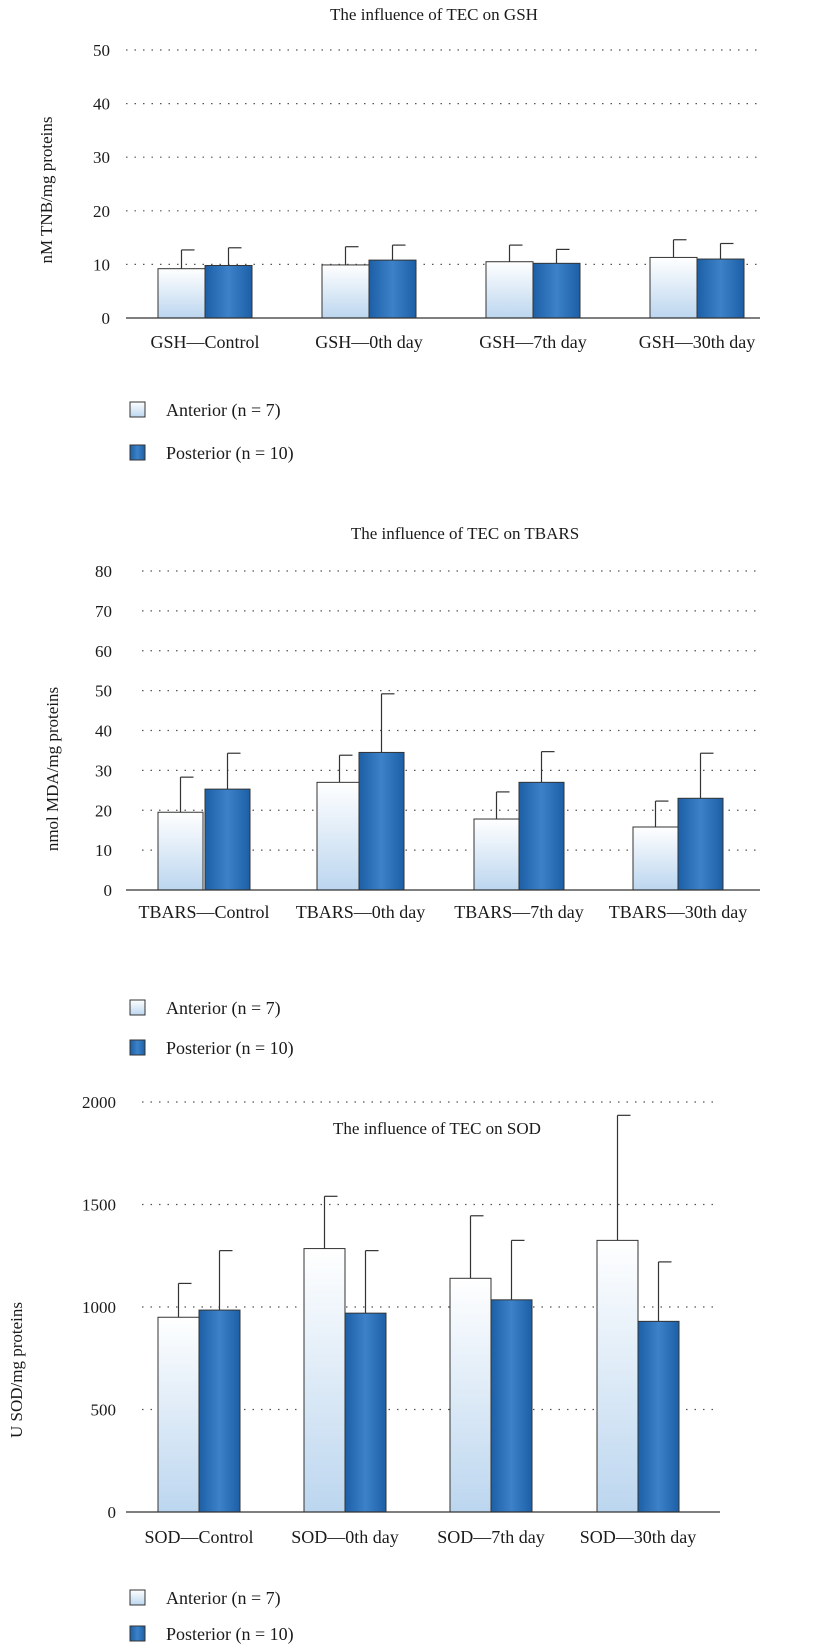  Describe the element at coordinates (99, 1307) in the screenshot. I see `y-ticks: 0 500 1000 1500 2000` at that location.